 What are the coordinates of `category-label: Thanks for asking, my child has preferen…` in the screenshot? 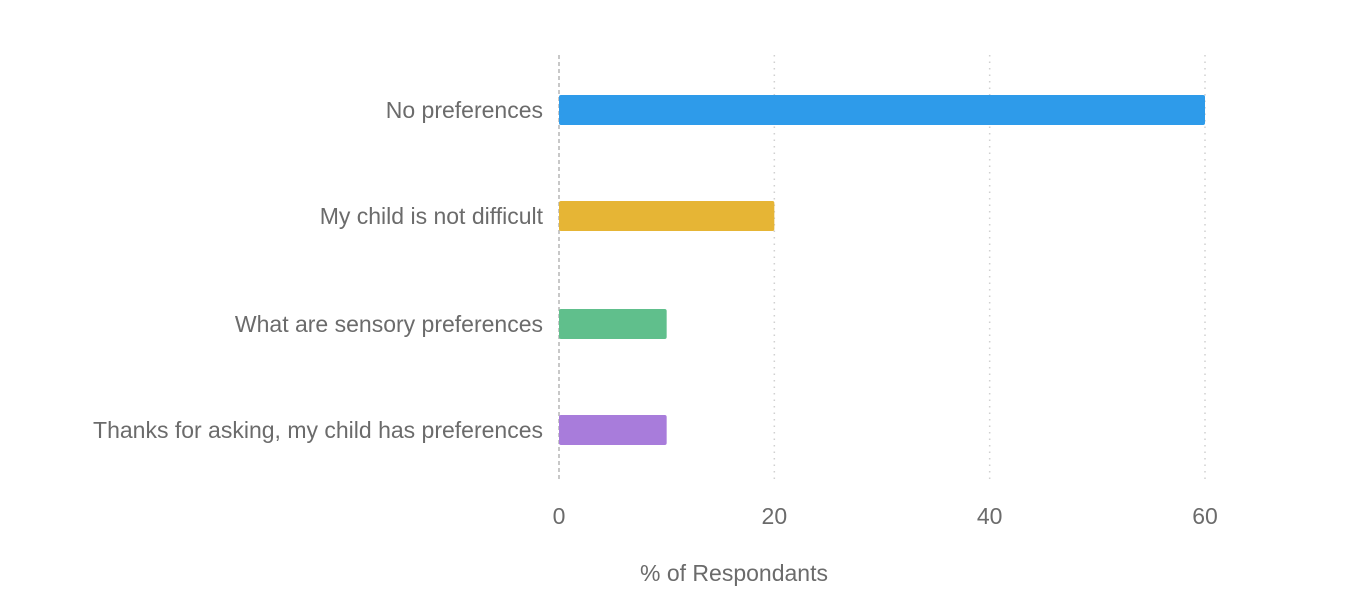 It's located at (318, 430).